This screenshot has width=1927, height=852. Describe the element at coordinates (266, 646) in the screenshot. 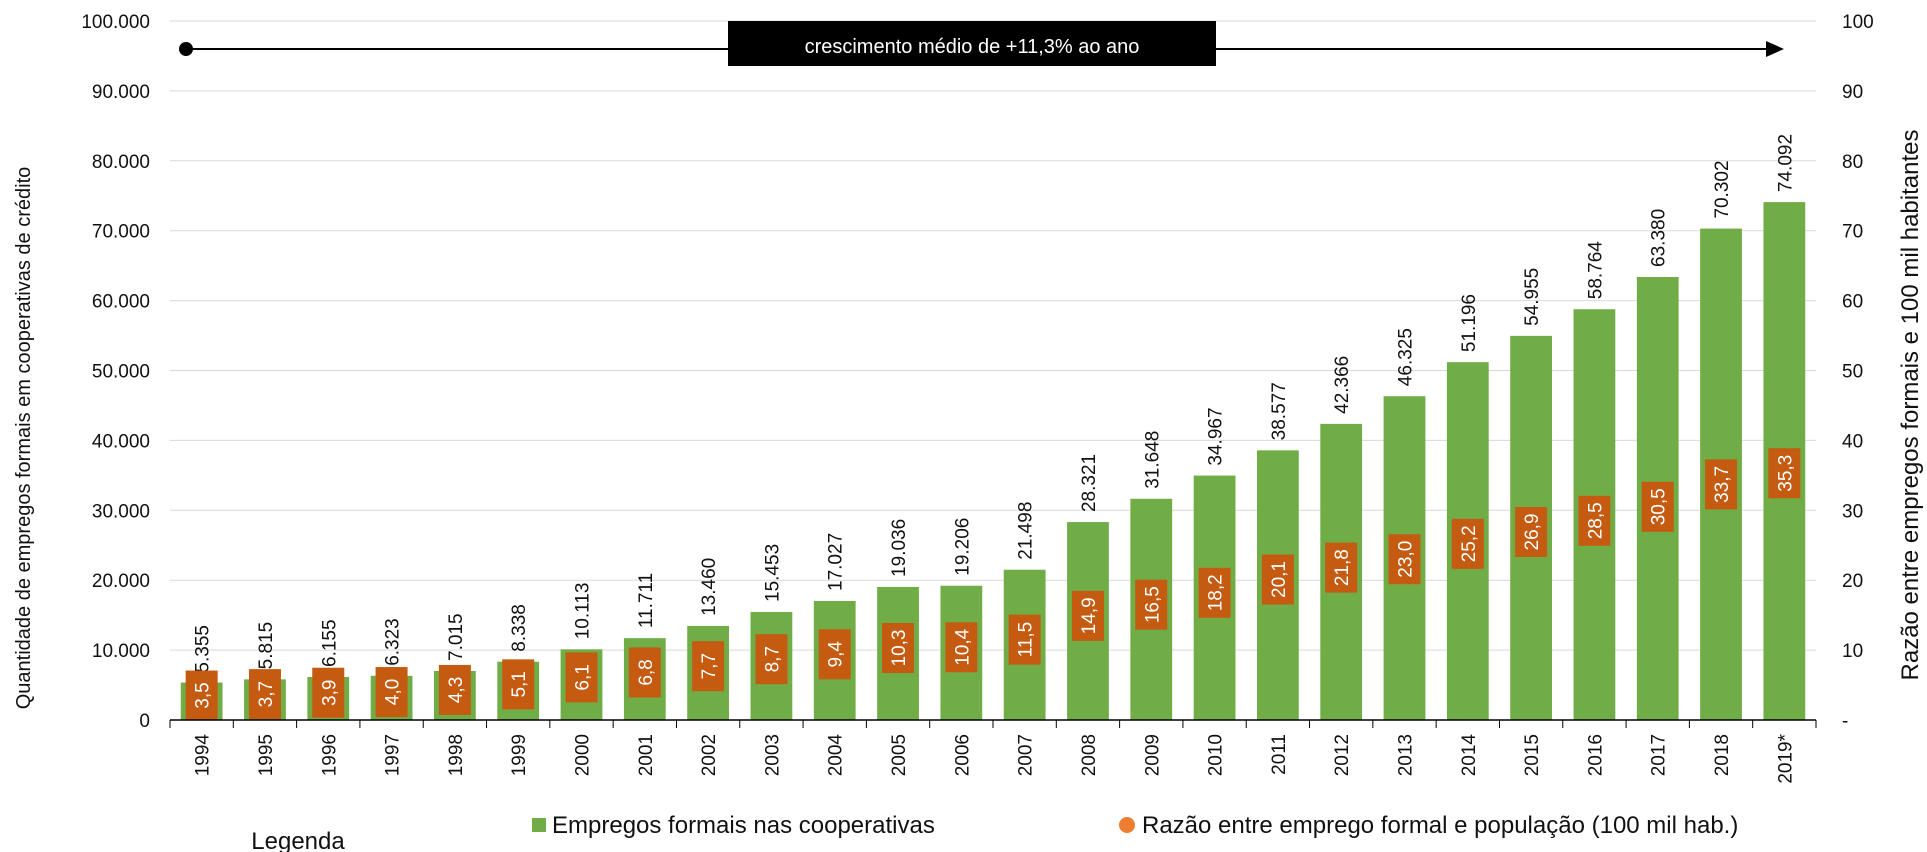

I see `bar-value-label: 5.815` at that location.